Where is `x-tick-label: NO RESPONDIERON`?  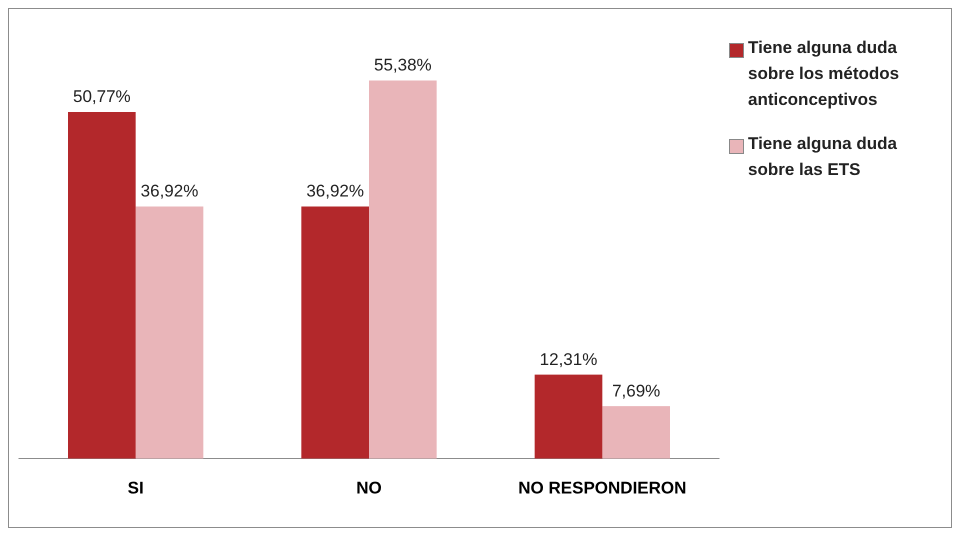 x-tick-label: NO RESPONDIERON is located at coordinates (602, 488).